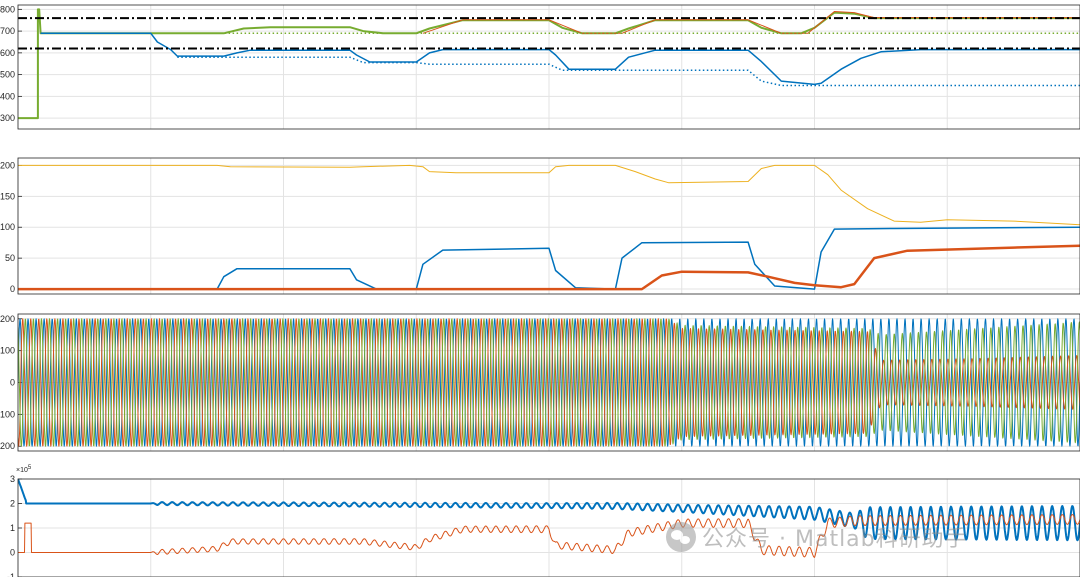 This screenshot has height=577, width=1080. I want to click on watermark: 公众号 · Matlab科研助手, so click(817, 537).